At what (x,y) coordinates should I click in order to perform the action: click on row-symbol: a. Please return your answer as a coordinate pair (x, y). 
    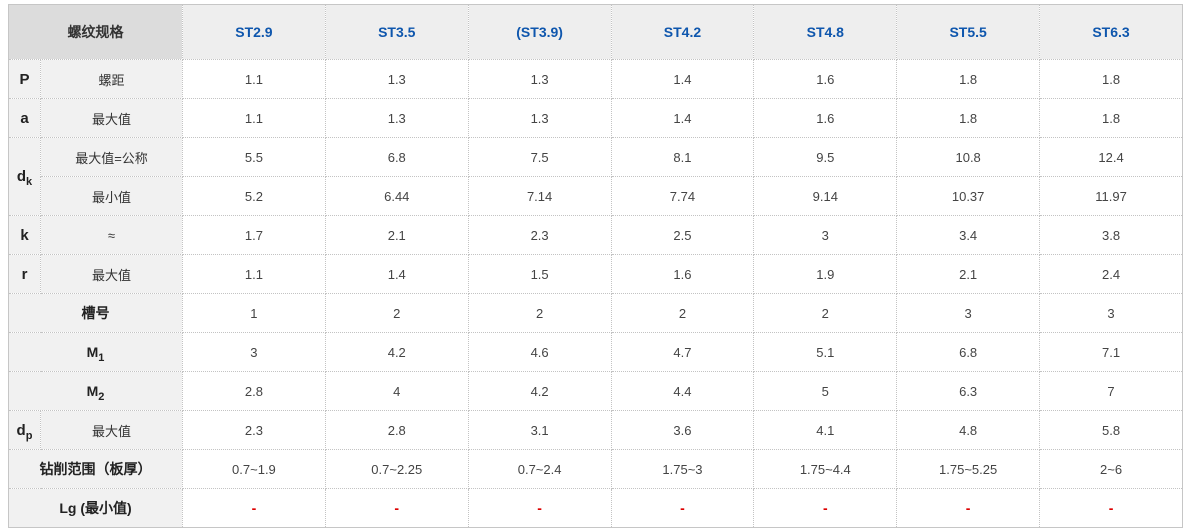
    Looking at the image, I should click on (24, 118).